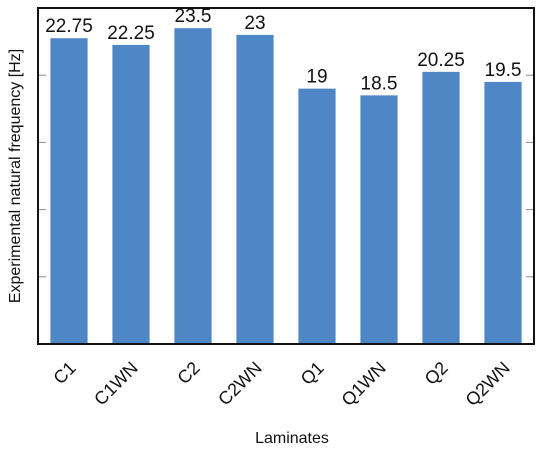  What do you see at coordinates (312, 373) in the screenshot?
I see `x-tick-label: Q1` at bounding box center [312, 373].